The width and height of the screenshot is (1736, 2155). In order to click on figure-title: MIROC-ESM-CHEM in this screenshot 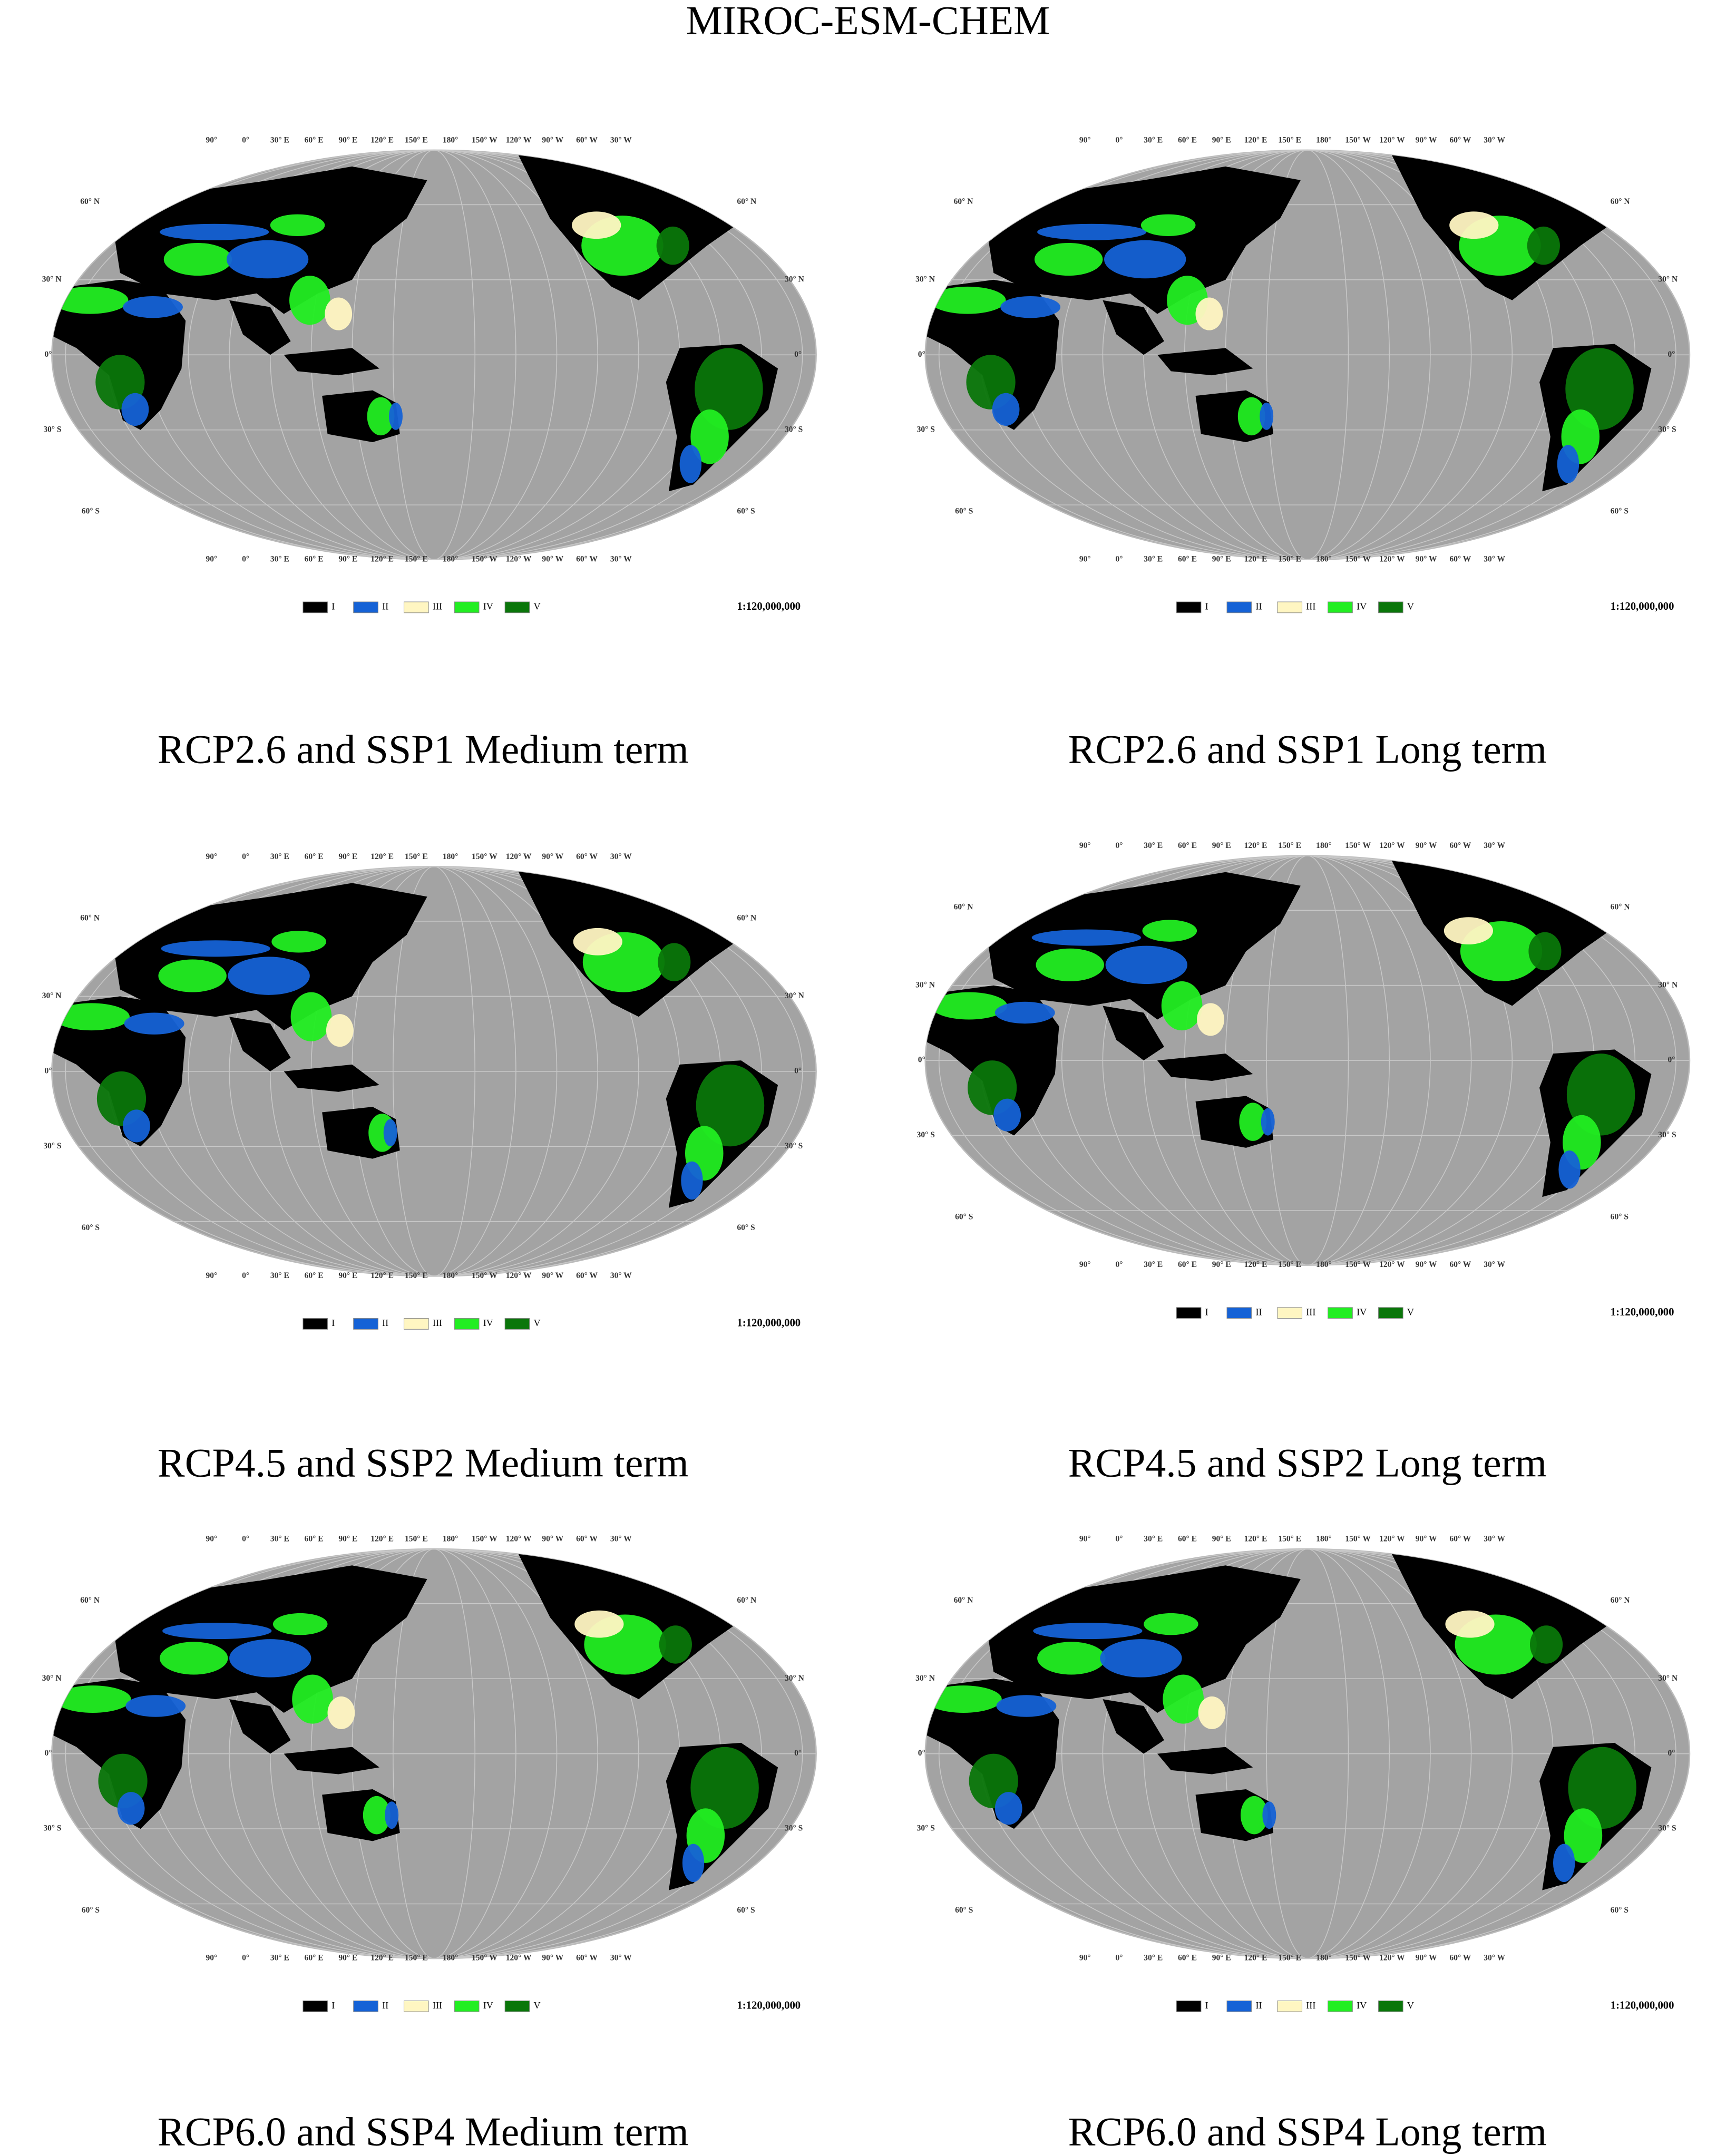, I will do `click(868, 21)`.